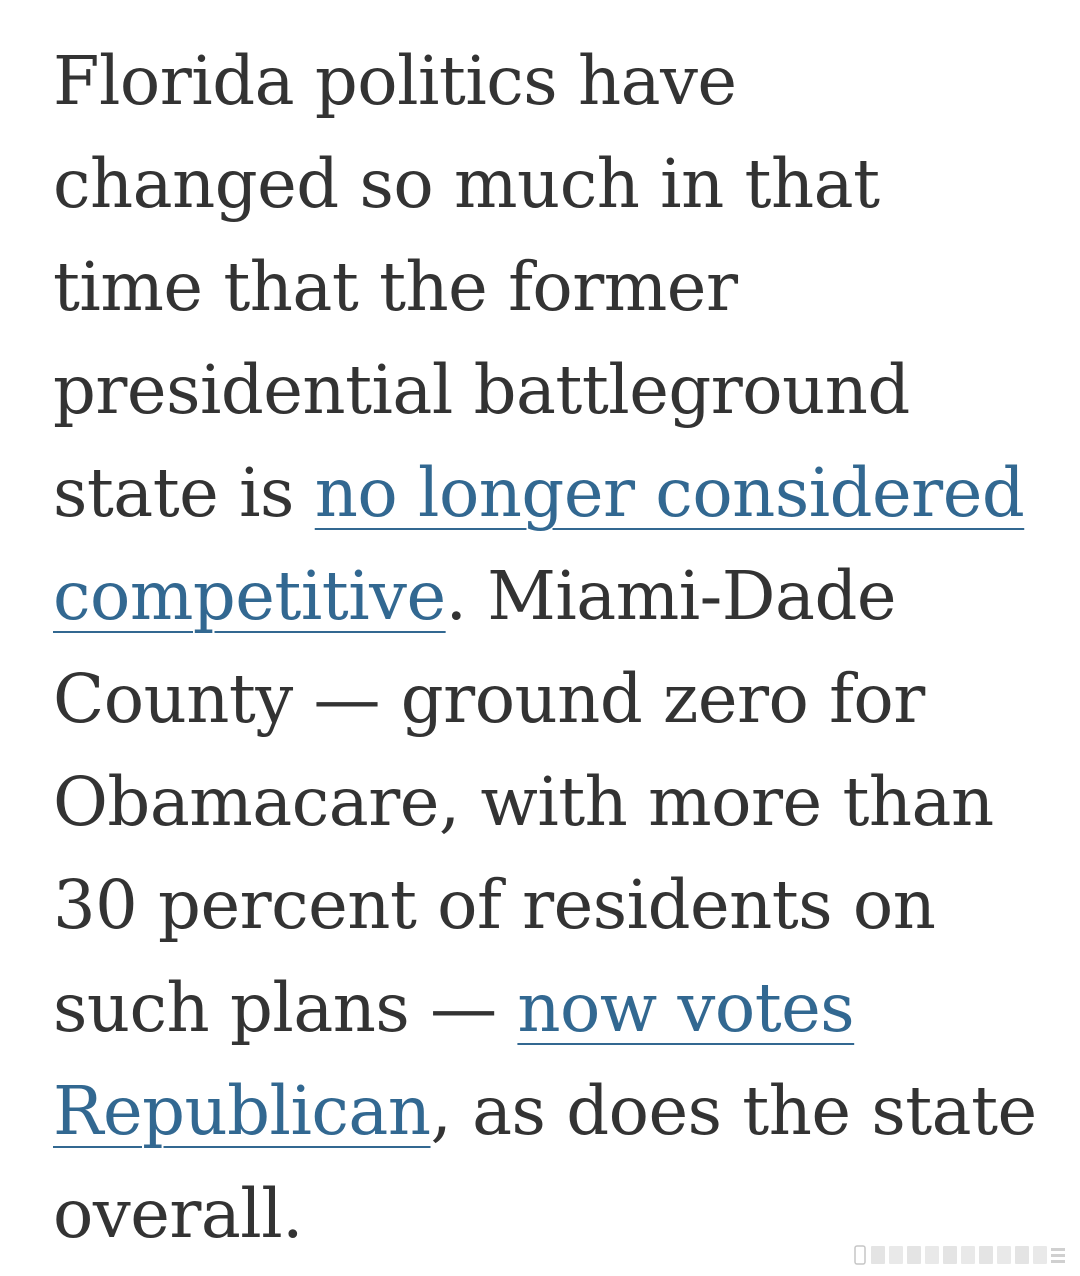  What do you see at coordinates (734, 1111) in the screenshot?
I see `paragraph-text: , as does the state` at bounding box center [734, 1111].